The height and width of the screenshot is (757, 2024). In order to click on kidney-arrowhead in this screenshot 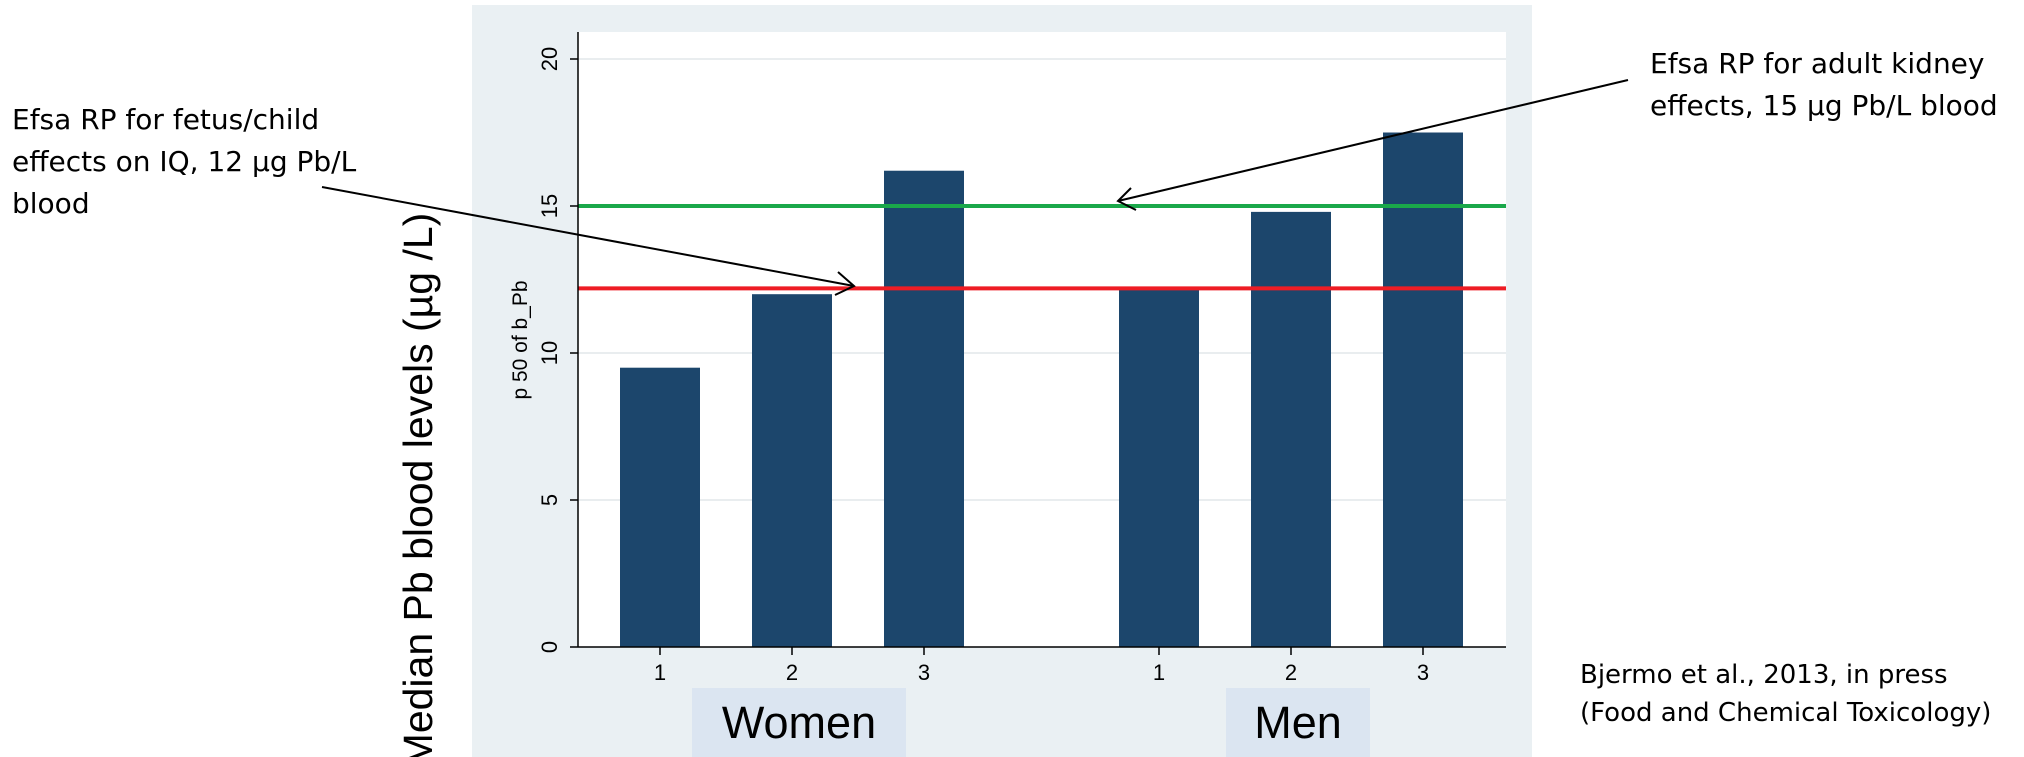, I will do `click(1126, 199)`.